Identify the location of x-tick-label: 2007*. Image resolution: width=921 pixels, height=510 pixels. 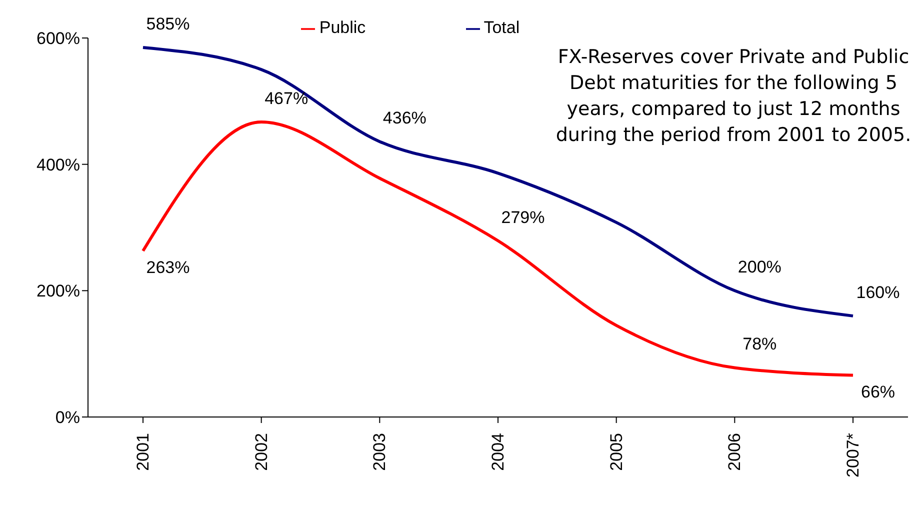
(853, 455).